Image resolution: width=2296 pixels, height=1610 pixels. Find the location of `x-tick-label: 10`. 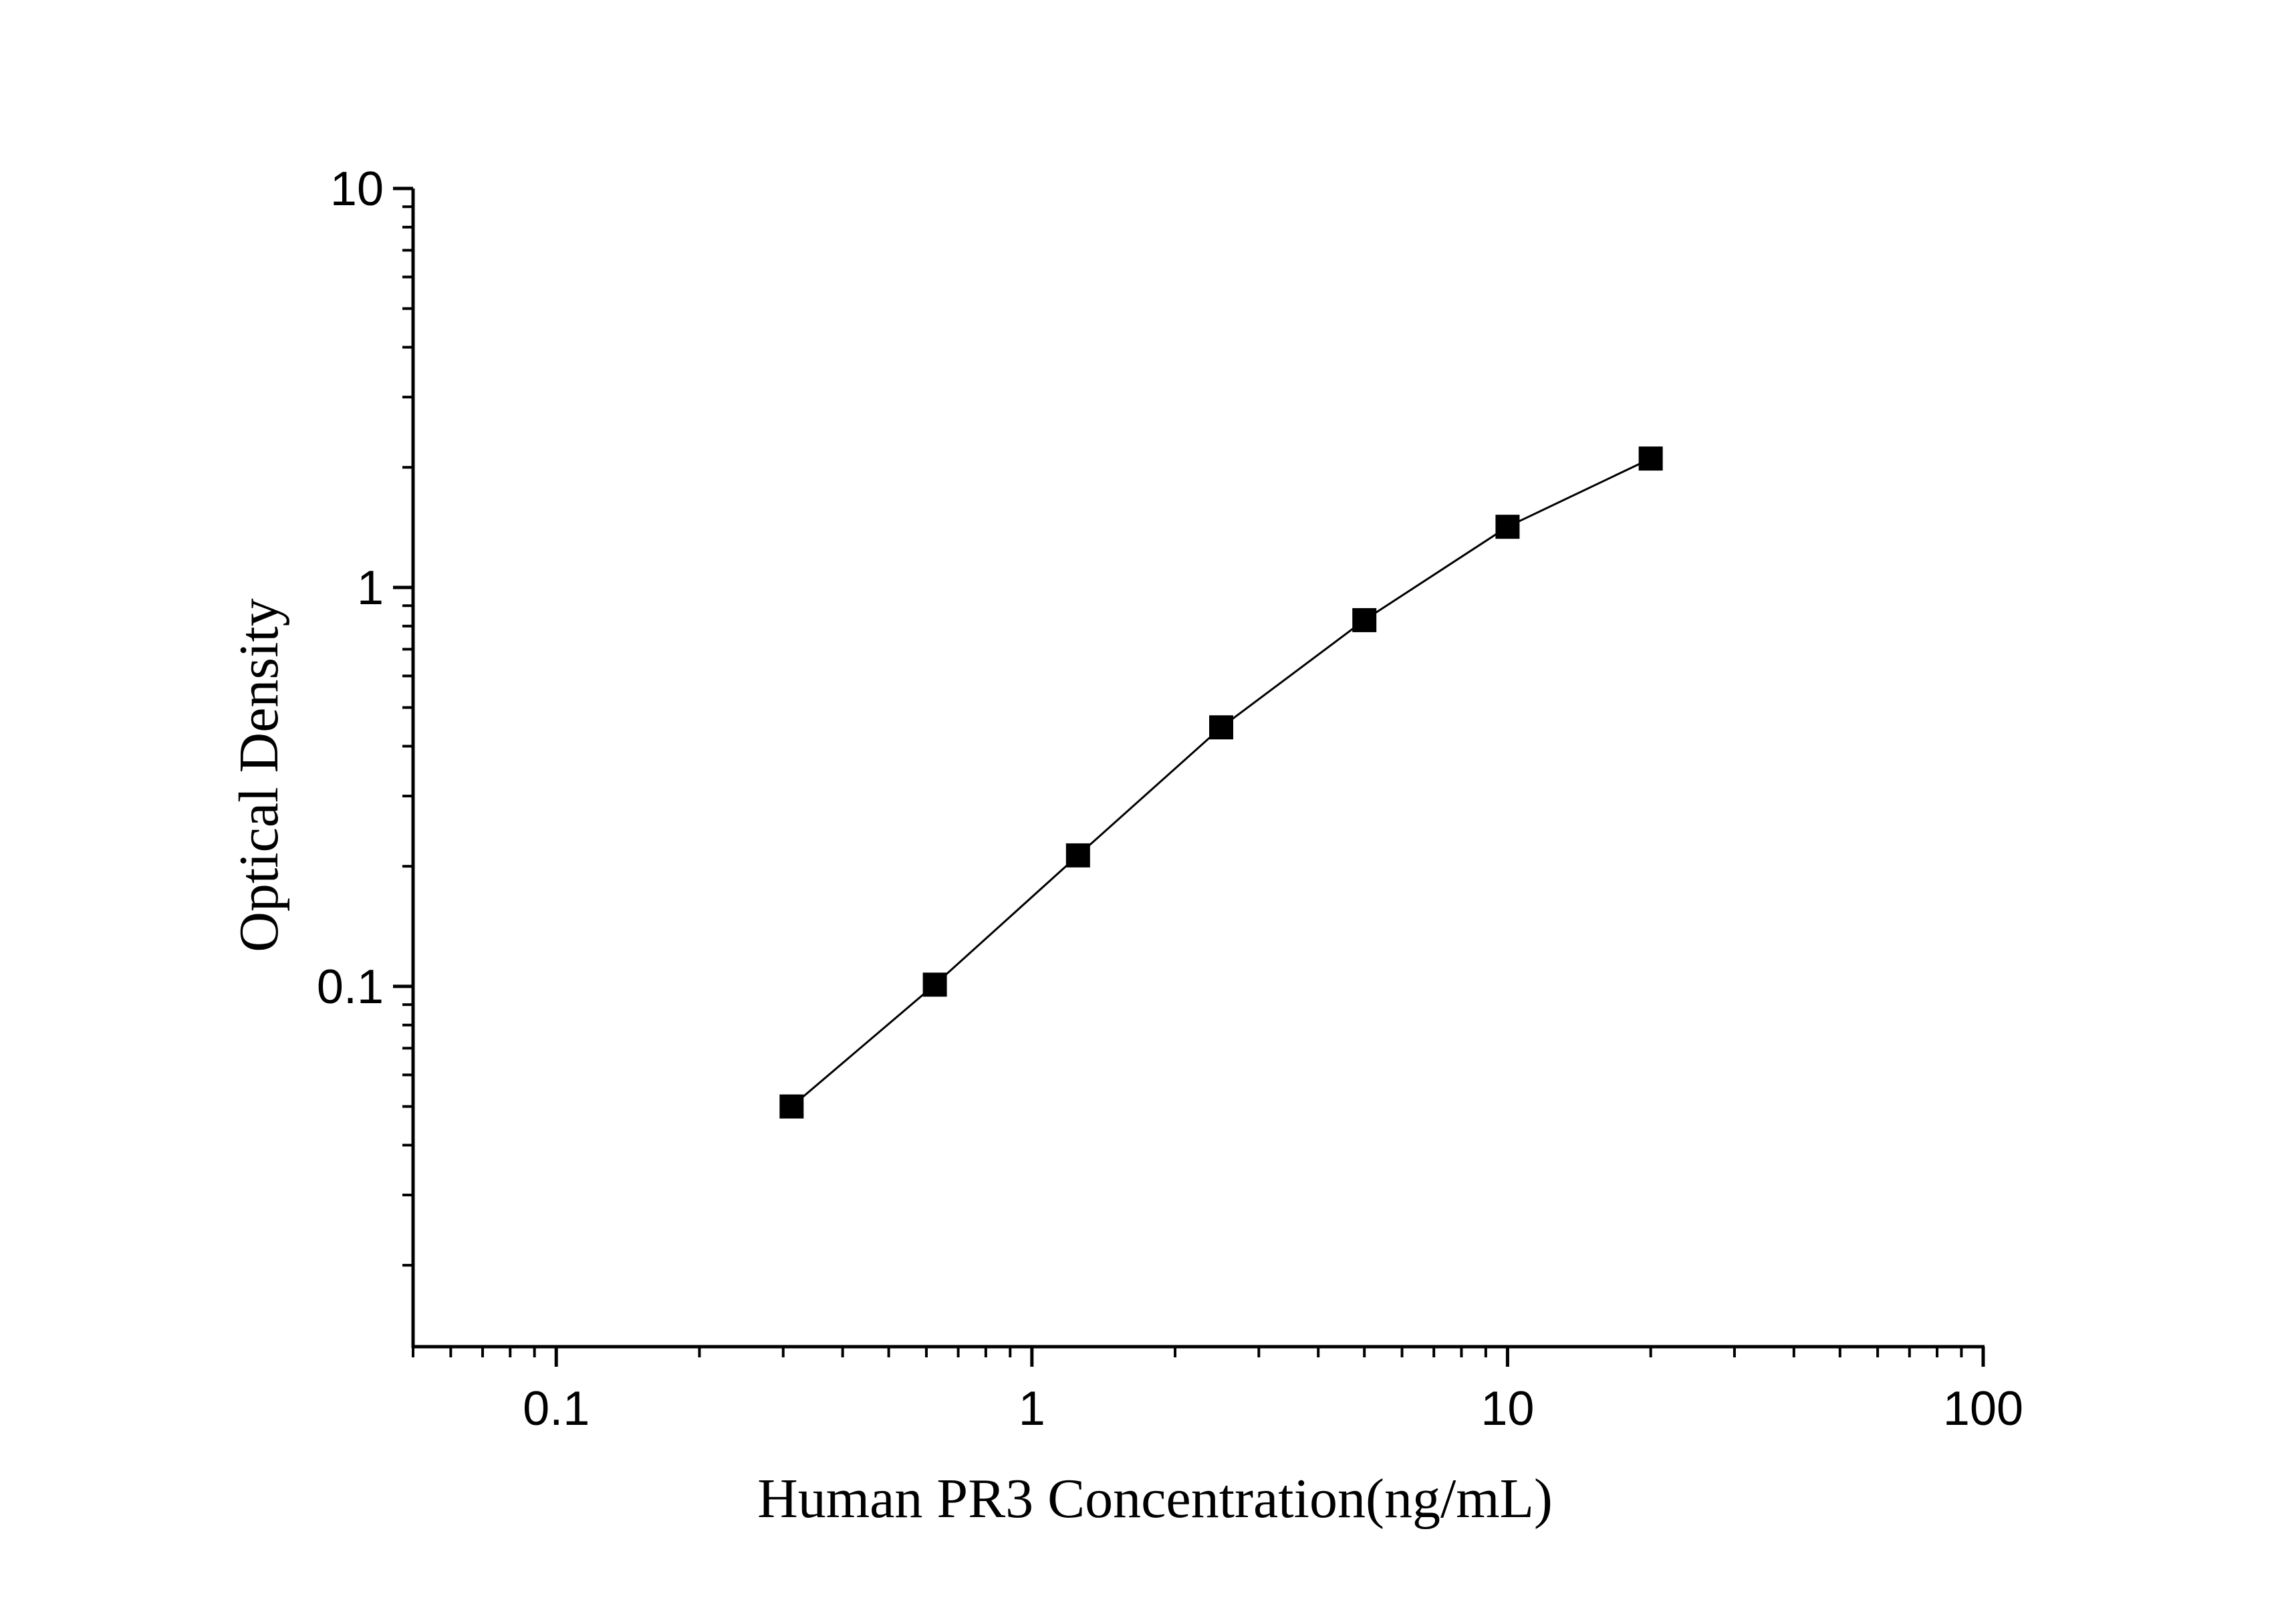

x-tick-label: 10 is located at coordinates (1507, 1409).